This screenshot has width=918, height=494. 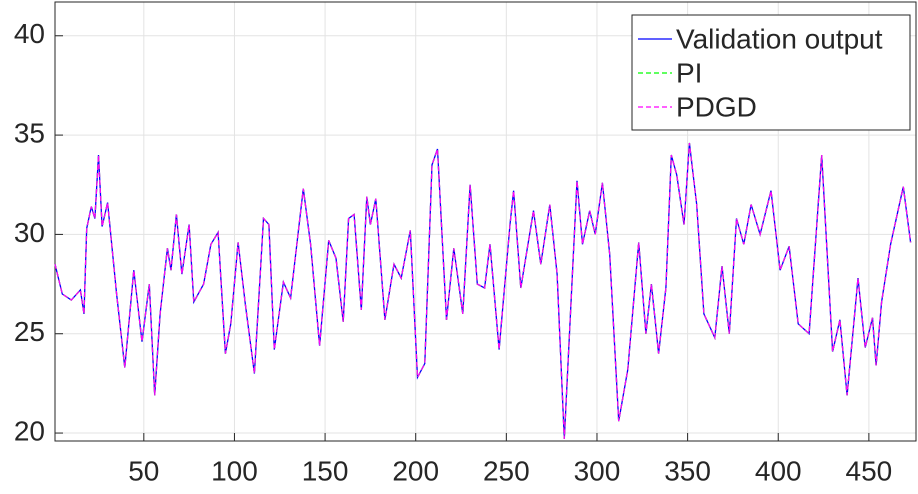 What do you see at coordinates (771, 72) in the screenshot?
I see `legend-box` at bounding box center [771, 72].